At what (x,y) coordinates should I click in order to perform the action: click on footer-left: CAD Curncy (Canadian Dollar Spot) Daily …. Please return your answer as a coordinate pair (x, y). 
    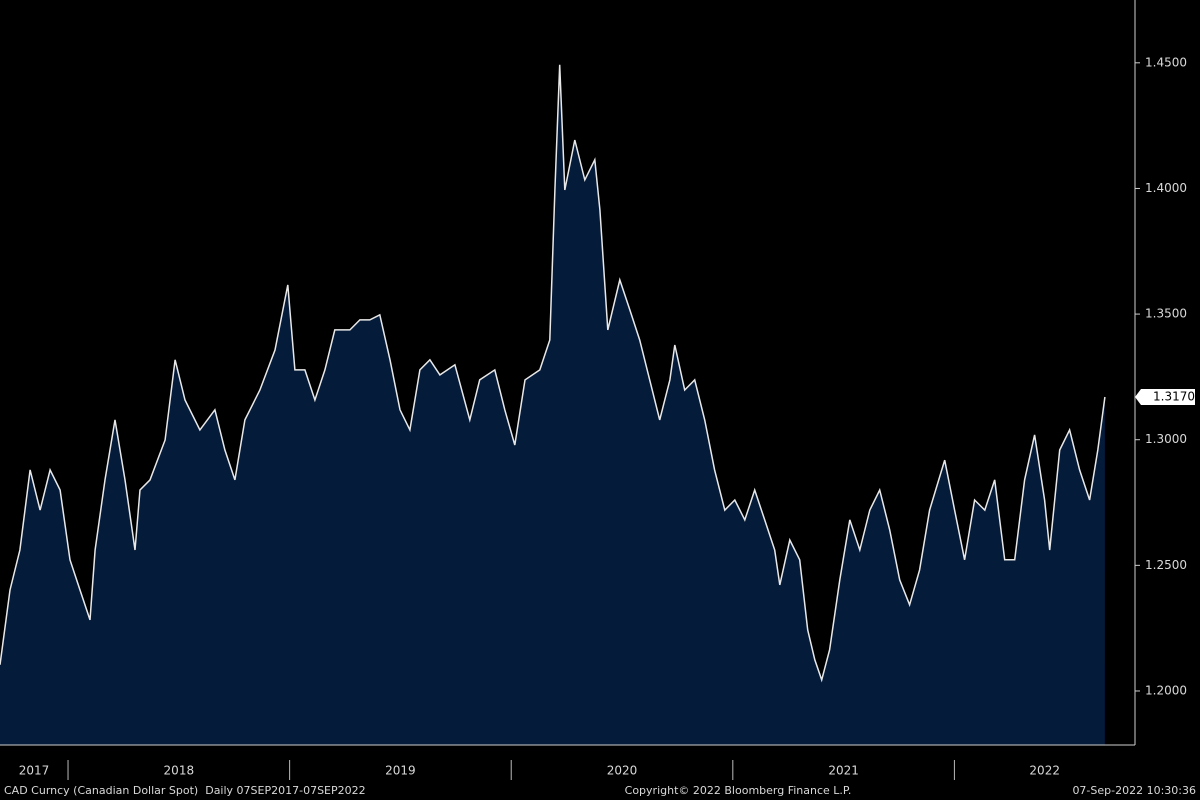
    Looking at the image, I should click on (185, 790).